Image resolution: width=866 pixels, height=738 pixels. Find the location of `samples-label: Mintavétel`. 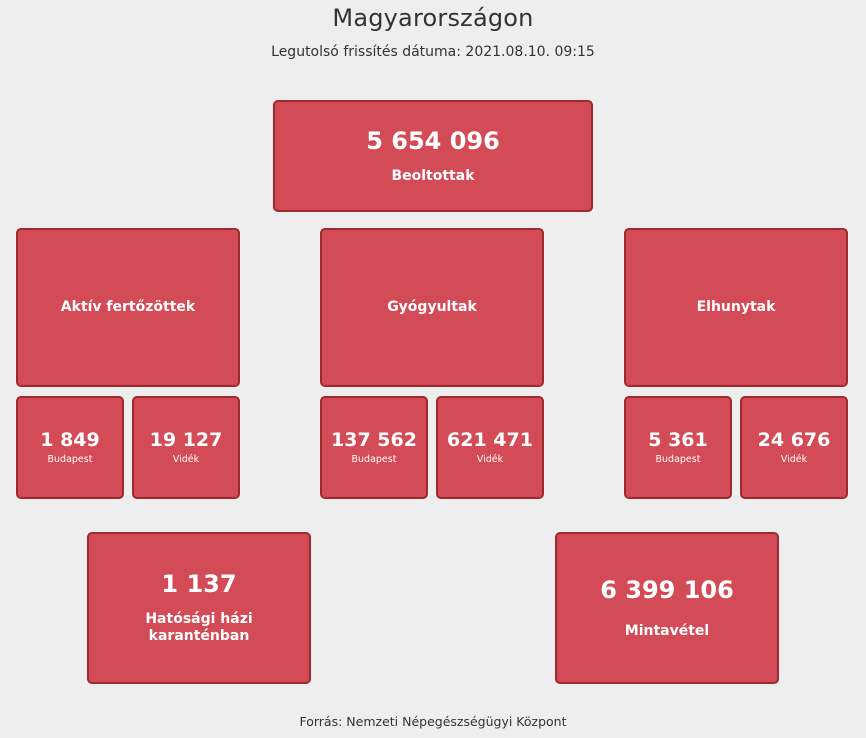

samples-label: Mintavétel is located at coordinates (667, 630).